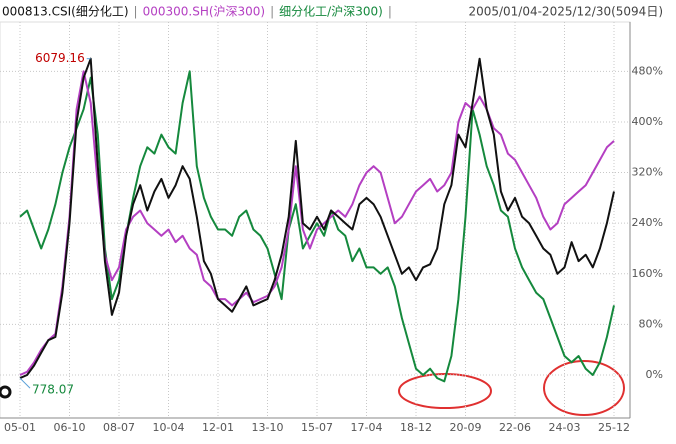 This screenshot has height=444, width=676. Describe the element at coordinates (20, 427) in the screenshot. I see `x-tick-label: 05-01` at that location.